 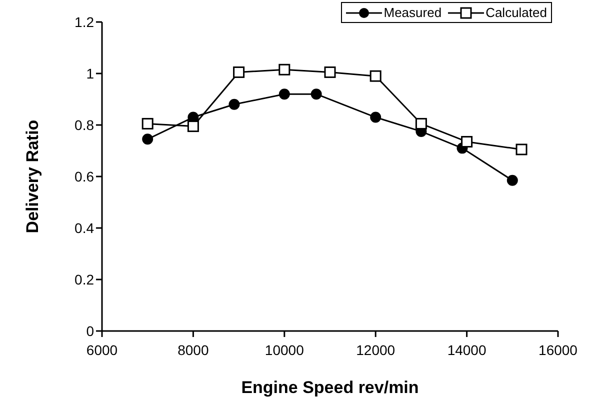 I want to click on x-tick-label: 14000, so click(x=466, y=350).